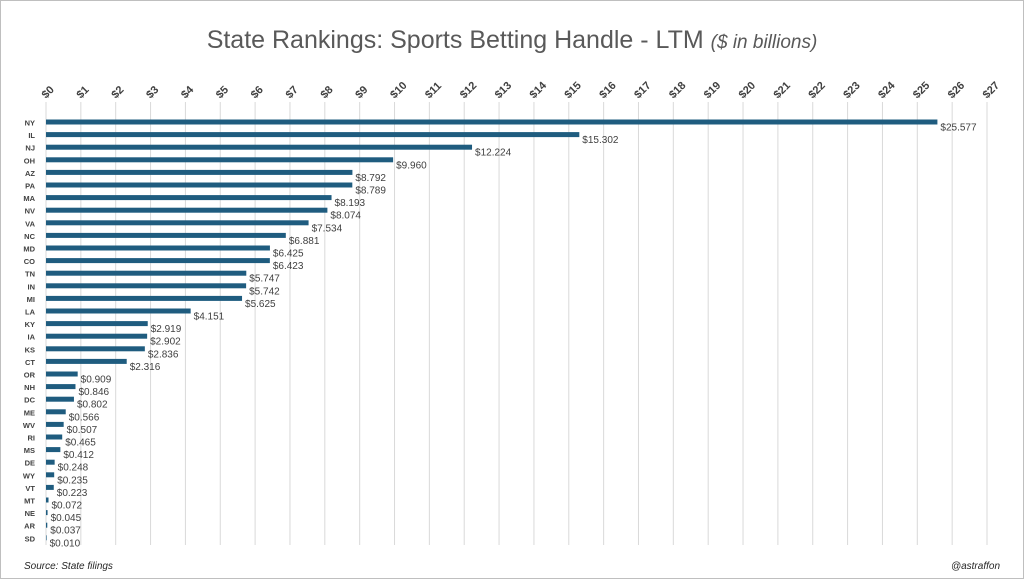 The height and width of the screenshot is (579, 1024). Describe the element at coordinates (50, 475) in the screenshot. I see `bar-wy` at that location.